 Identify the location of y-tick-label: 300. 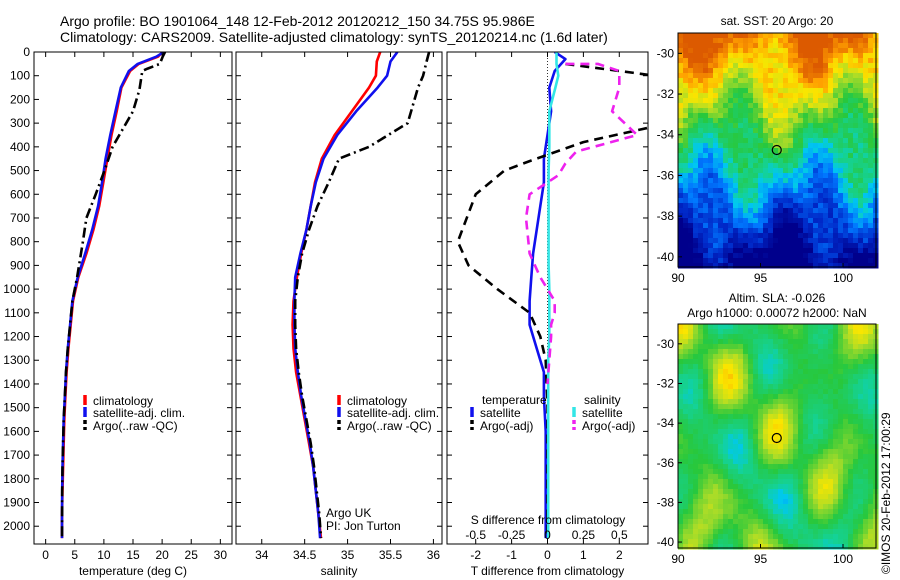
(20, 123).